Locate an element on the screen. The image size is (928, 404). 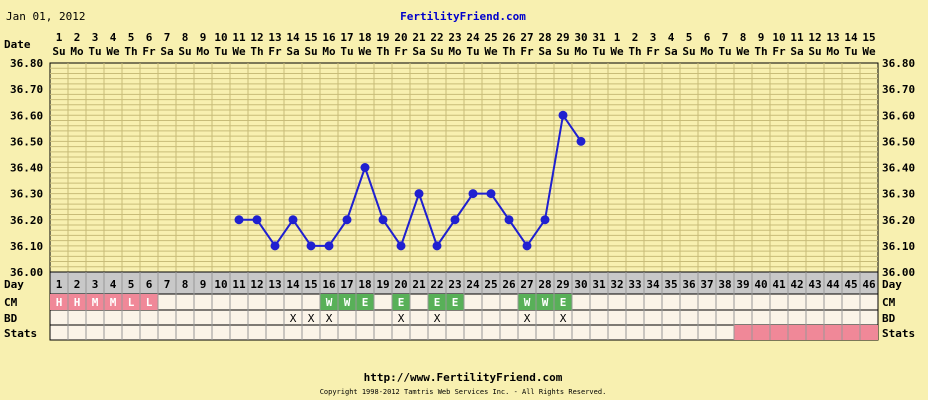
date-number-label: 24 is located at coordinates (473, 37).